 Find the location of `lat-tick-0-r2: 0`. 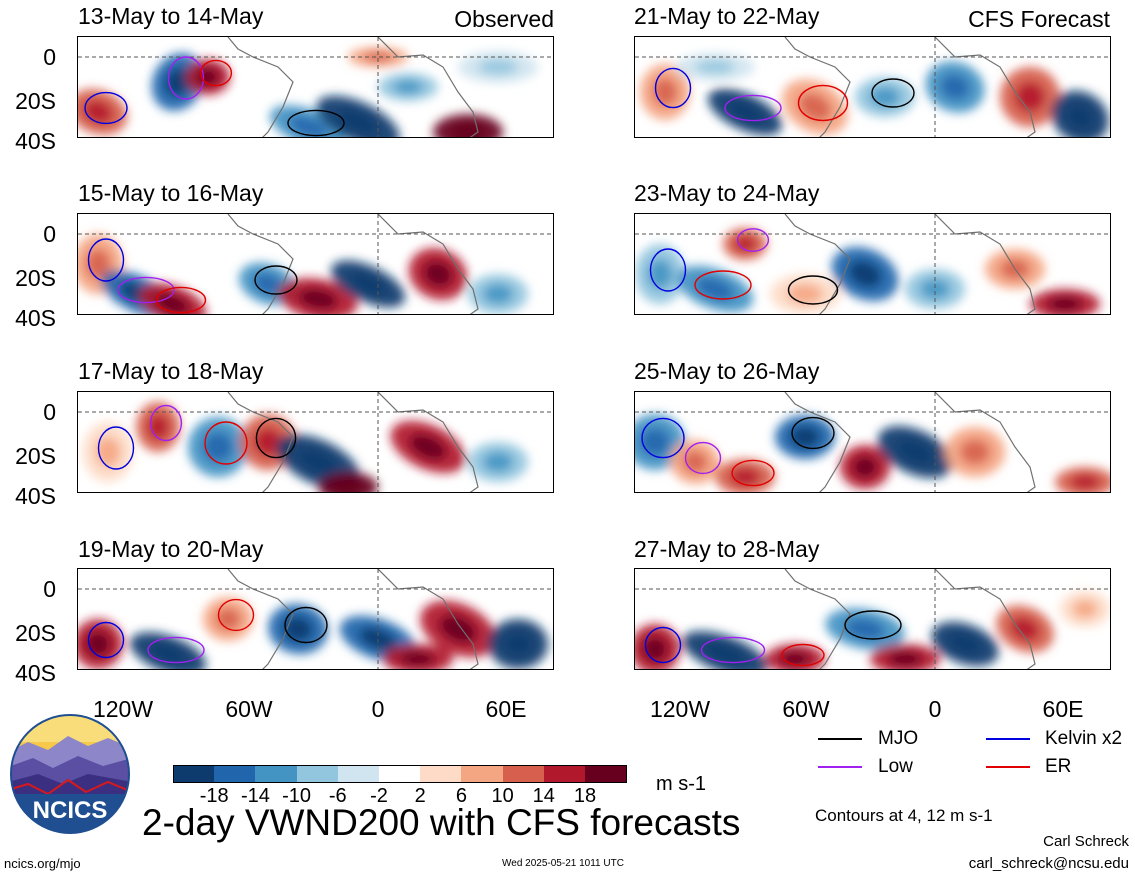

lat-tick-0-r2: 0 is located at coordinates (49, 234).